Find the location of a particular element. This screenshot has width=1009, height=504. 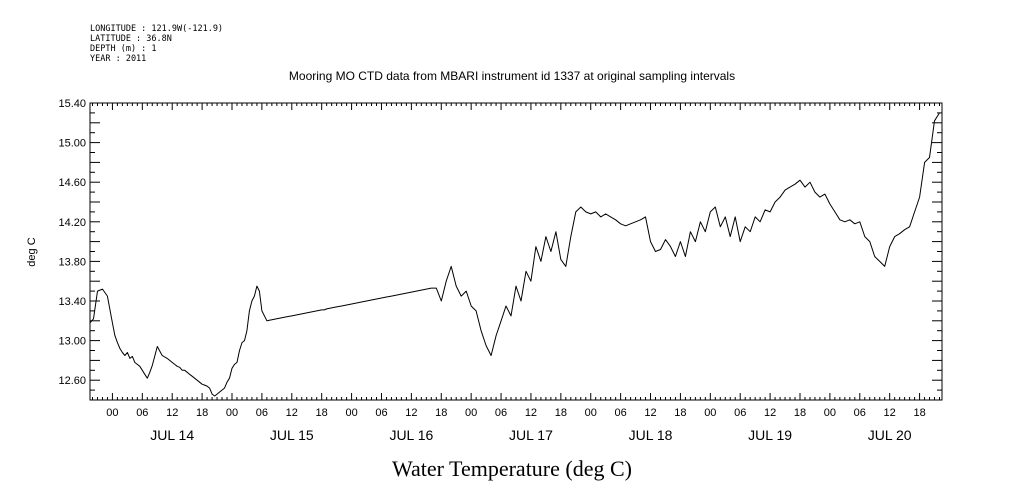

y-tick-label: 13.00 is located at coordinates (72, 342).